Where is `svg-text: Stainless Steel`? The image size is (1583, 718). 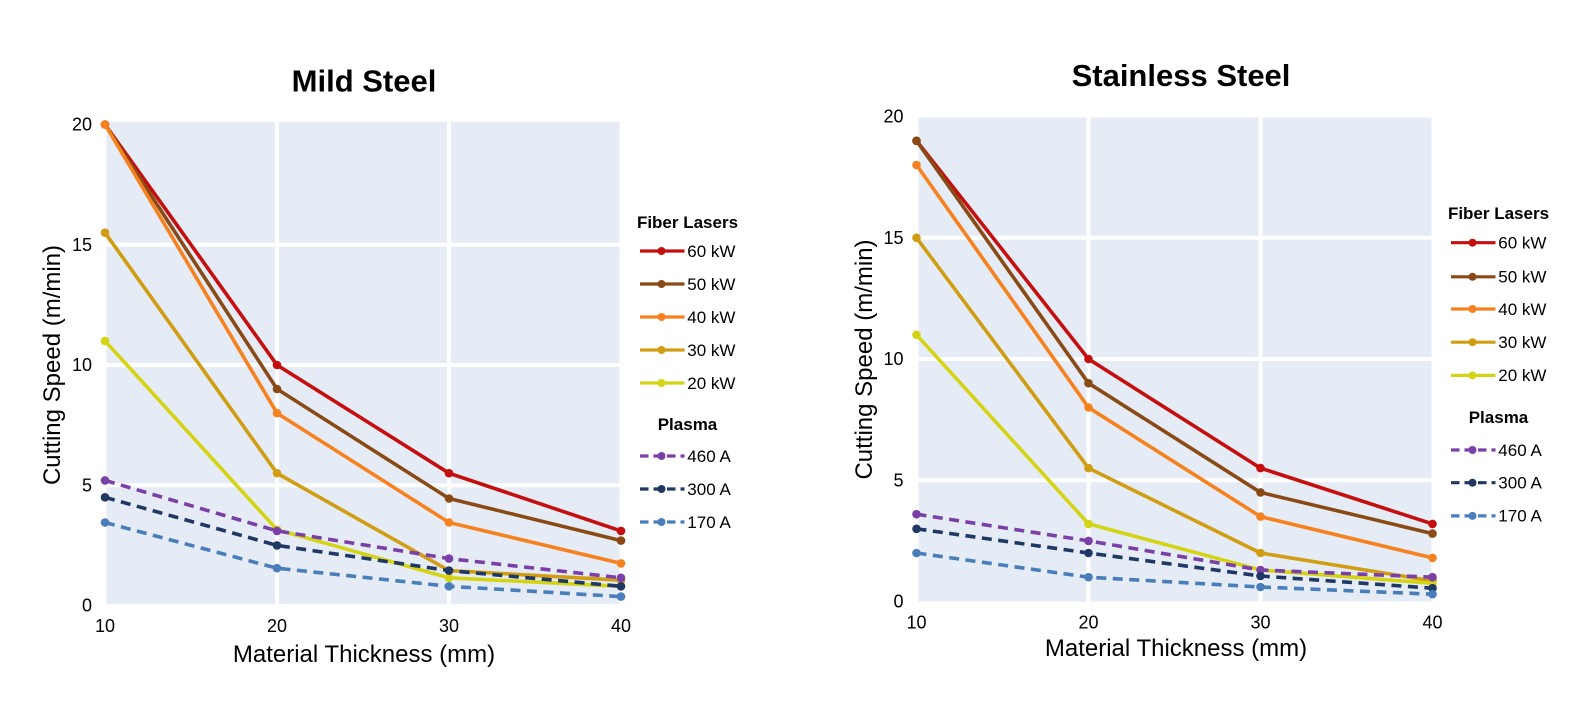
svg-text: Stainless Steel is located at coordinates (1181, 75).